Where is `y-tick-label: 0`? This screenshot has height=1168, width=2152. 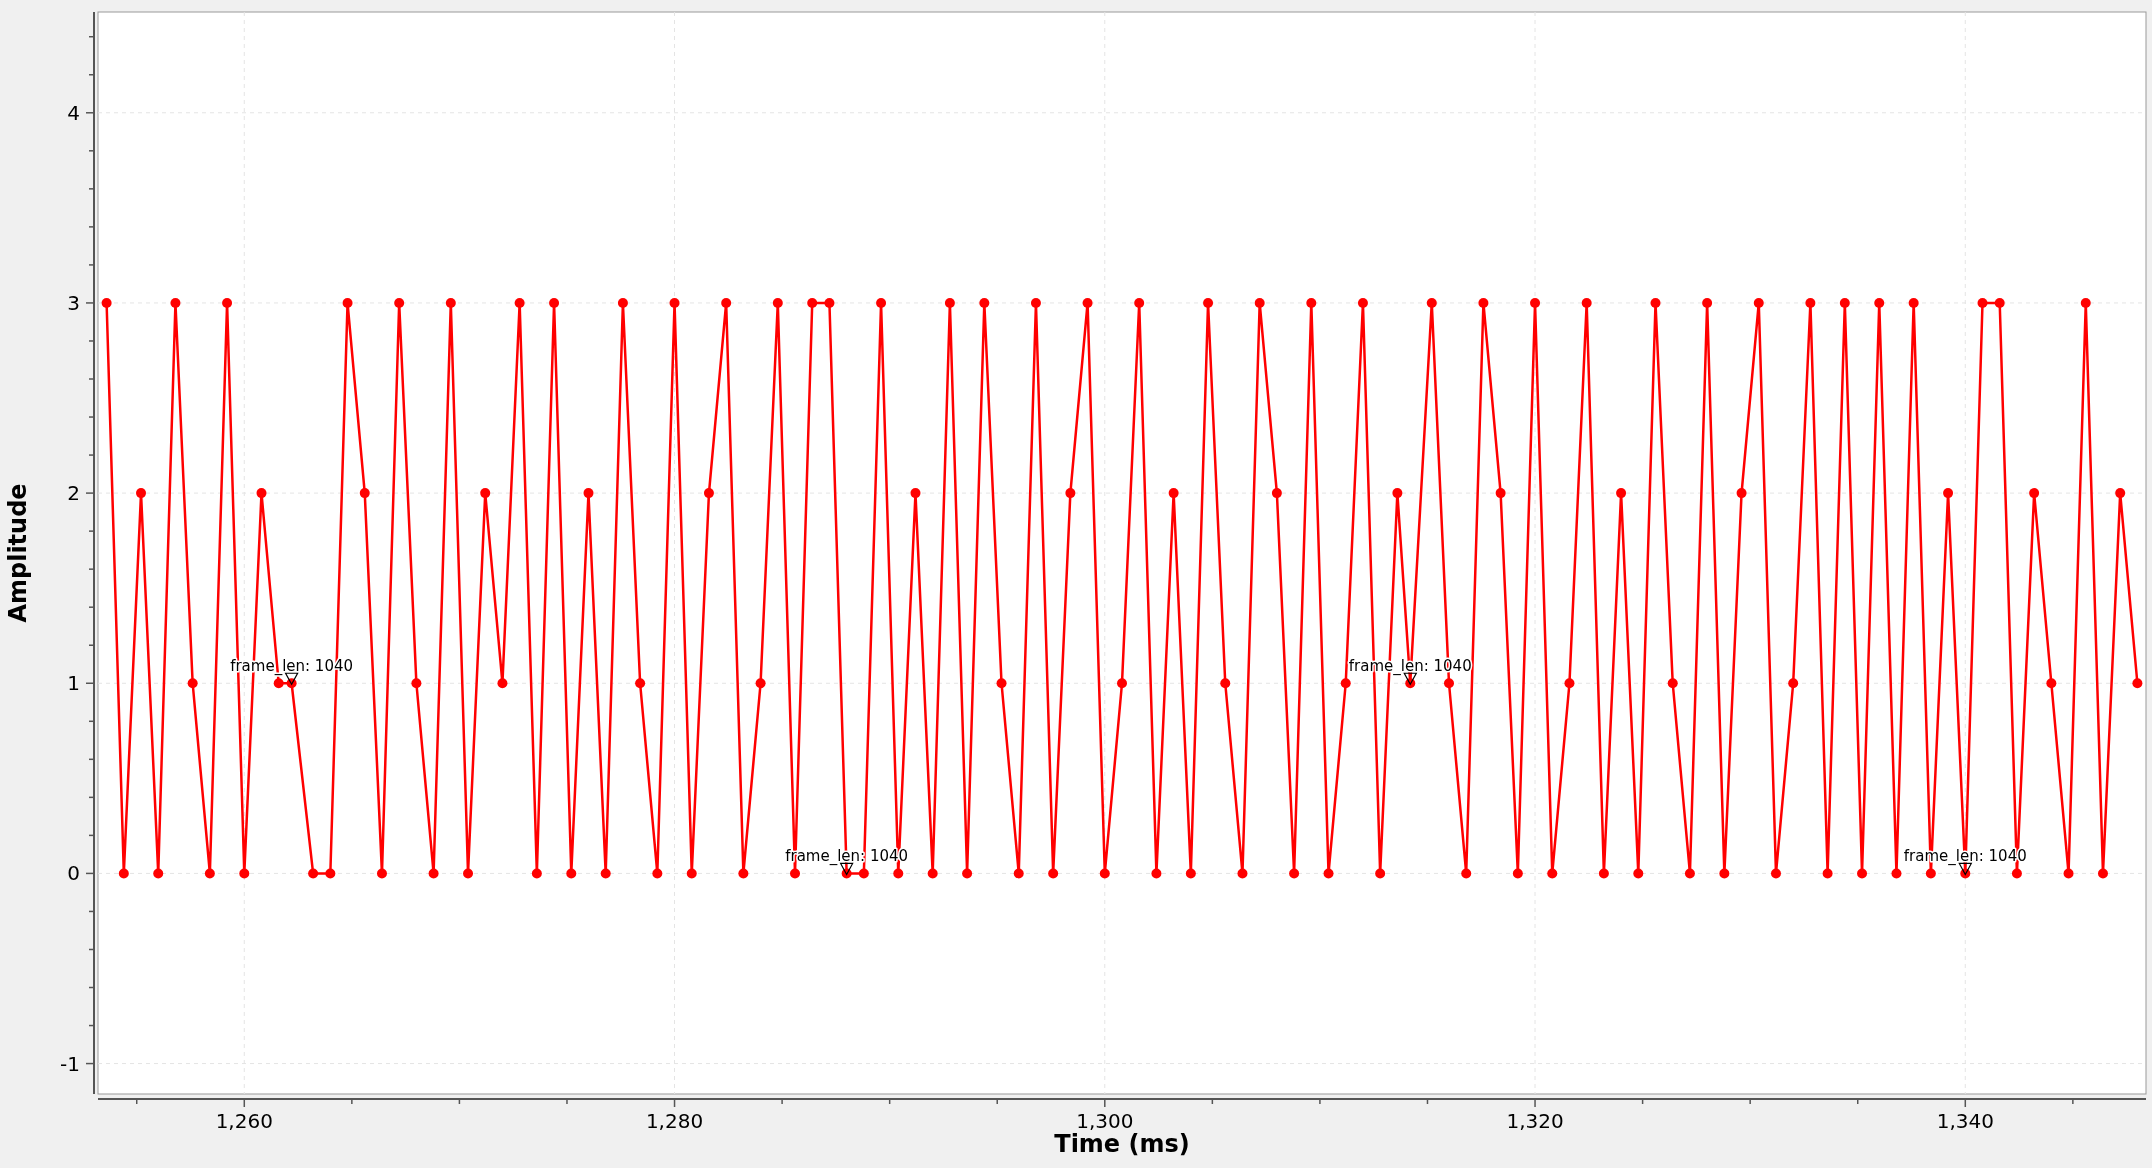
y-tick-label: 0 is located at coordinates (73, 873).